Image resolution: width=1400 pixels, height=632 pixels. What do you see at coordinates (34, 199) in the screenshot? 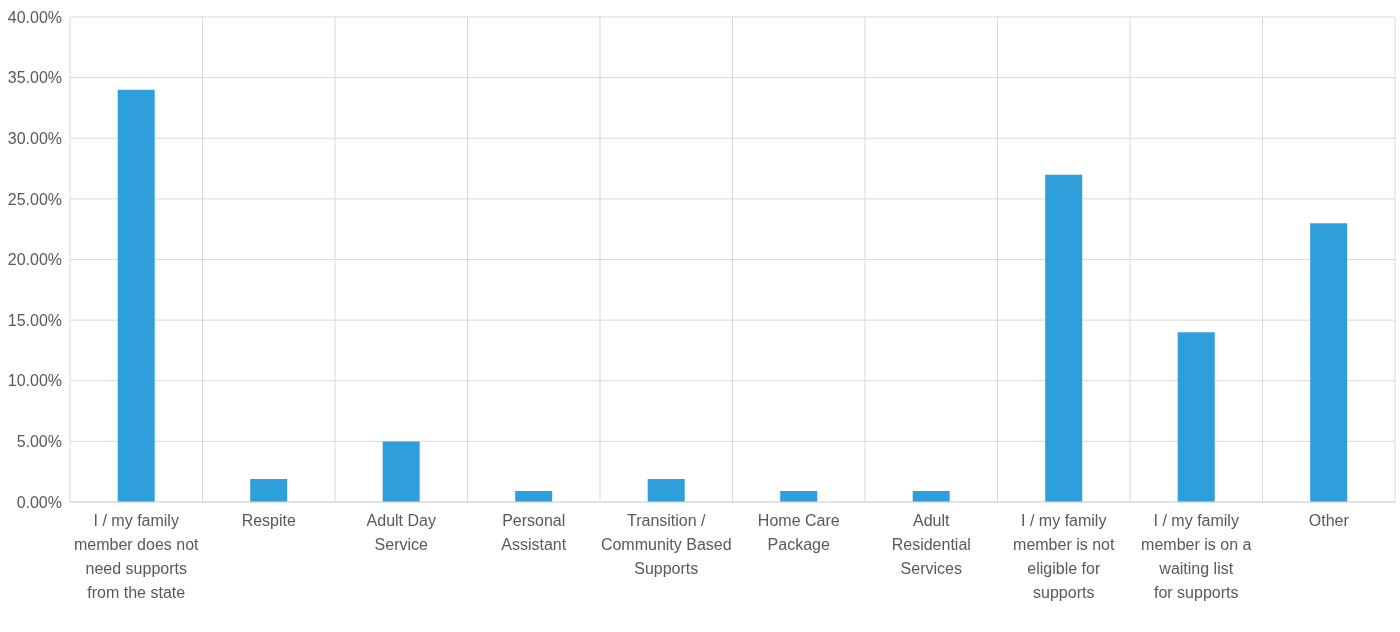
I see `y-tick-label: 25.00%` at bounding box center [34, 199].